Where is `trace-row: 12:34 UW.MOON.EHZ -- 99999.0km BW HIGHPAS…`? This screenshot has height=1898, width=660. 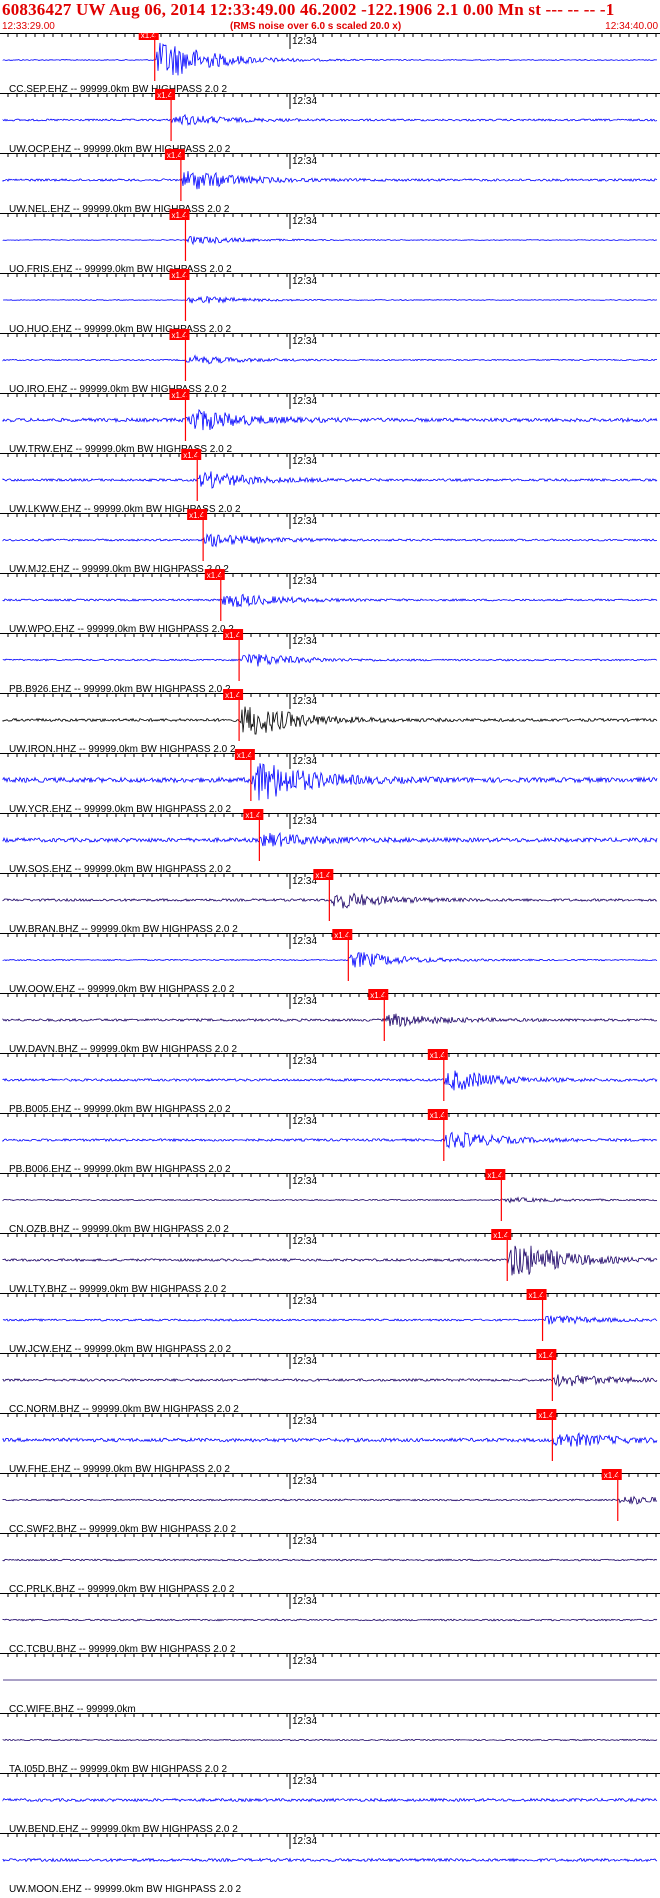 trace-row: 12:34 UW.MOON.EHZ -- 99999.0km BW HIGHPAS… is located at coordinates (330, 1864).